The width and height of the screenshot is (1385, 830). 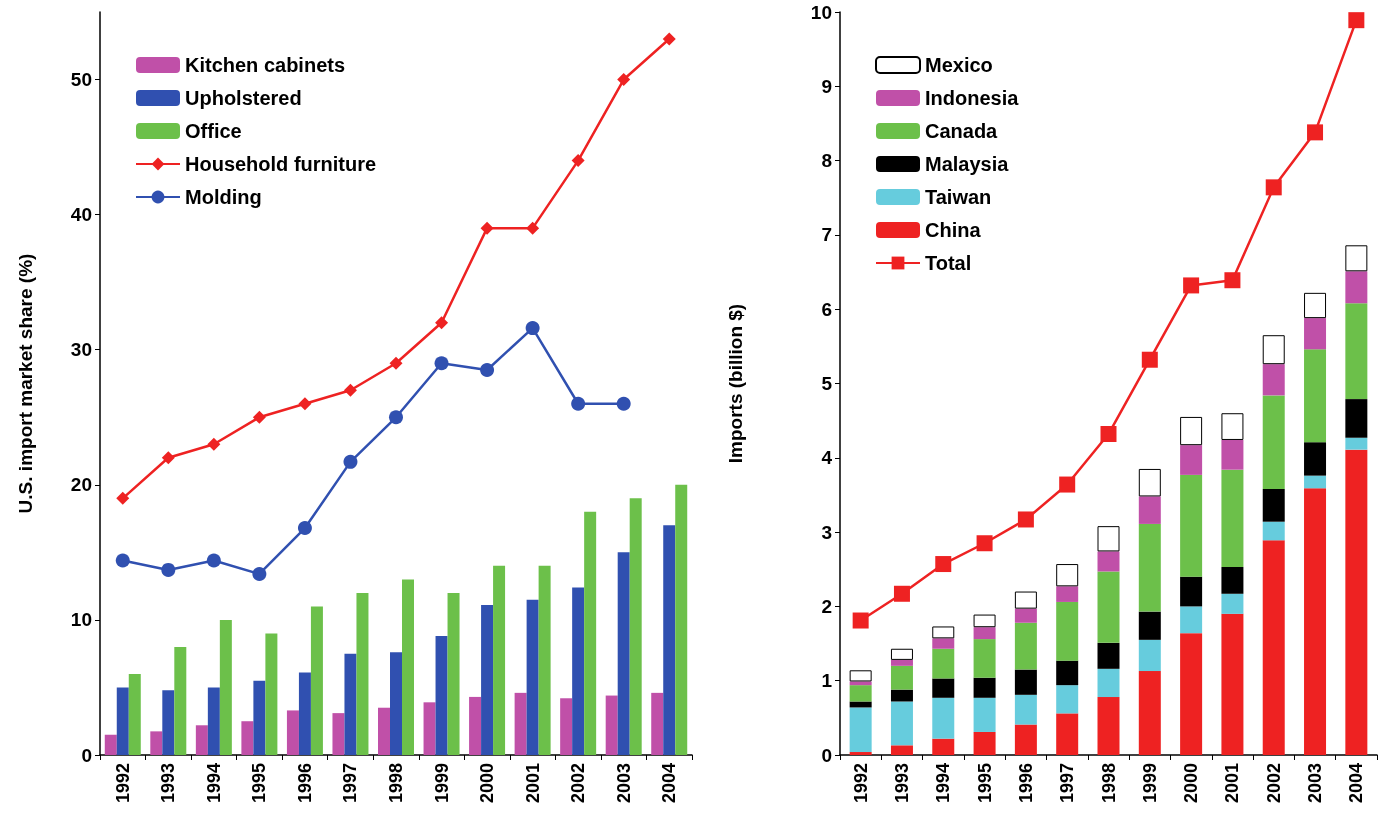 What do you see at coordinates (304, 783) in the screenshot?
I see `x-tick-label: 1996` at bounding box center [304, 783].